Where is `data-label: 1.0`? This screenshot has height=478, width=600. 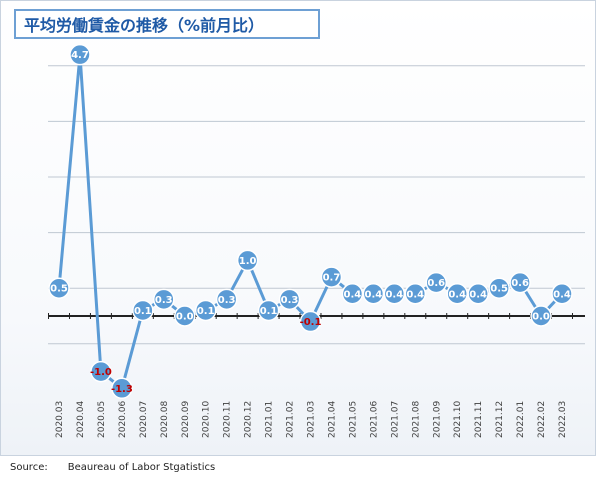
data-label: 1.0 is located at coordinates (248, 261).